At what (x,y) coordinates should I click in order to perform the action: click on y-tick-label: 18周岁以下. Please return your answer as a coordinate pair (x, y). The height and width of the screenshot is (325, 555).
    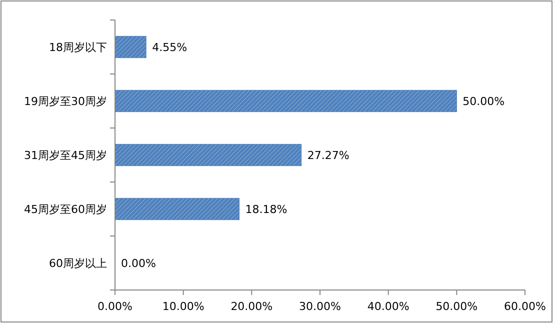
    Looking at the image, I should click on (78, 47).